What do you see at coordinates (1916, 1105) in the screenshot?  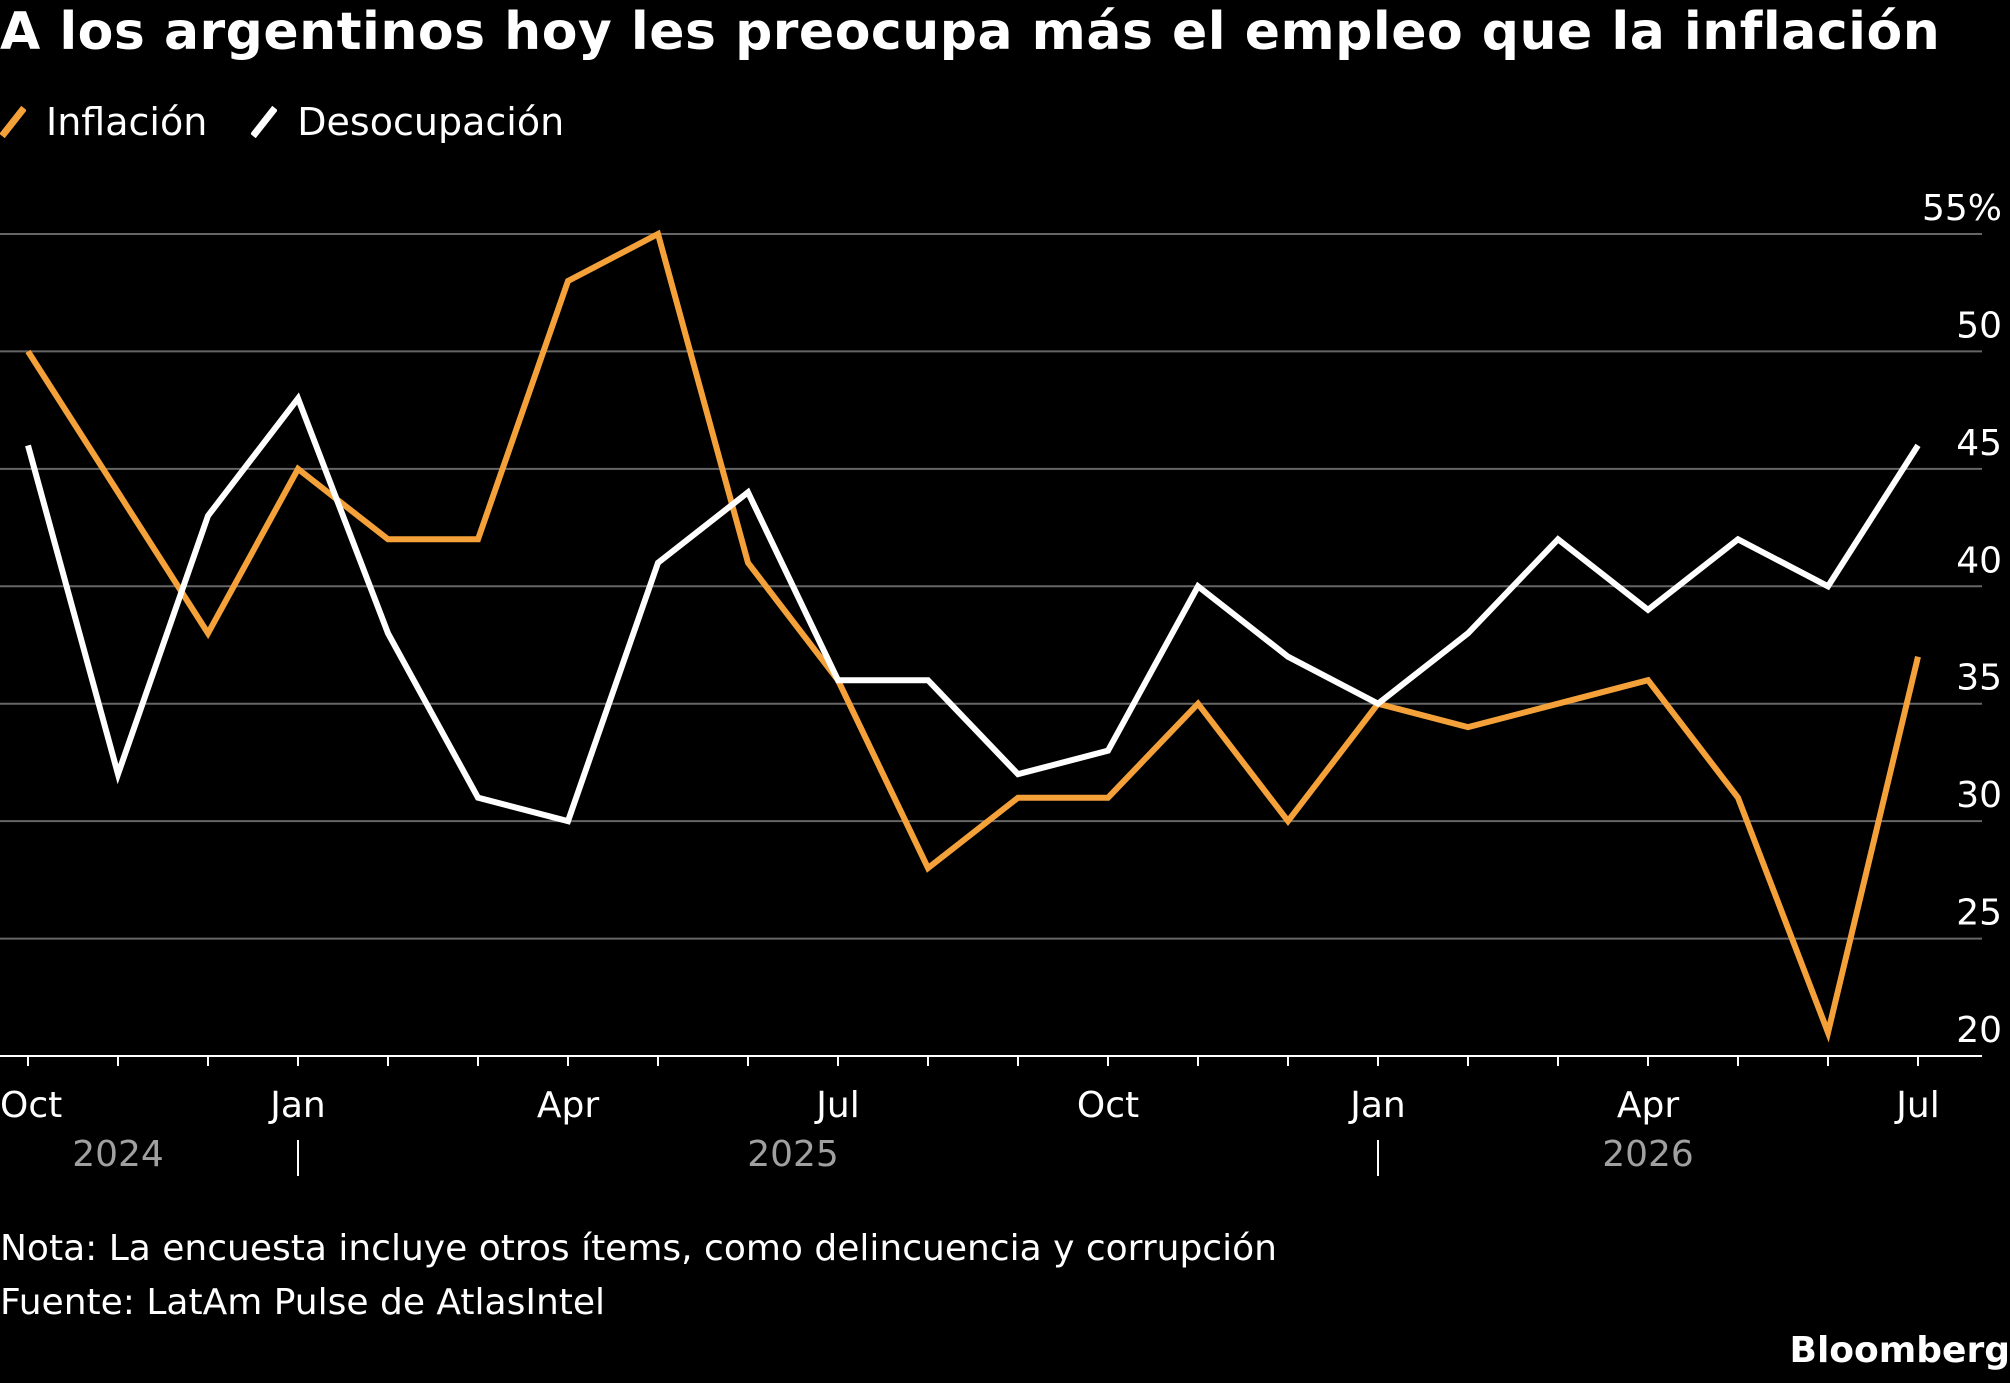 I see `x-tick-label-2026-07: Jul` at bounding box center [1916, 1105].